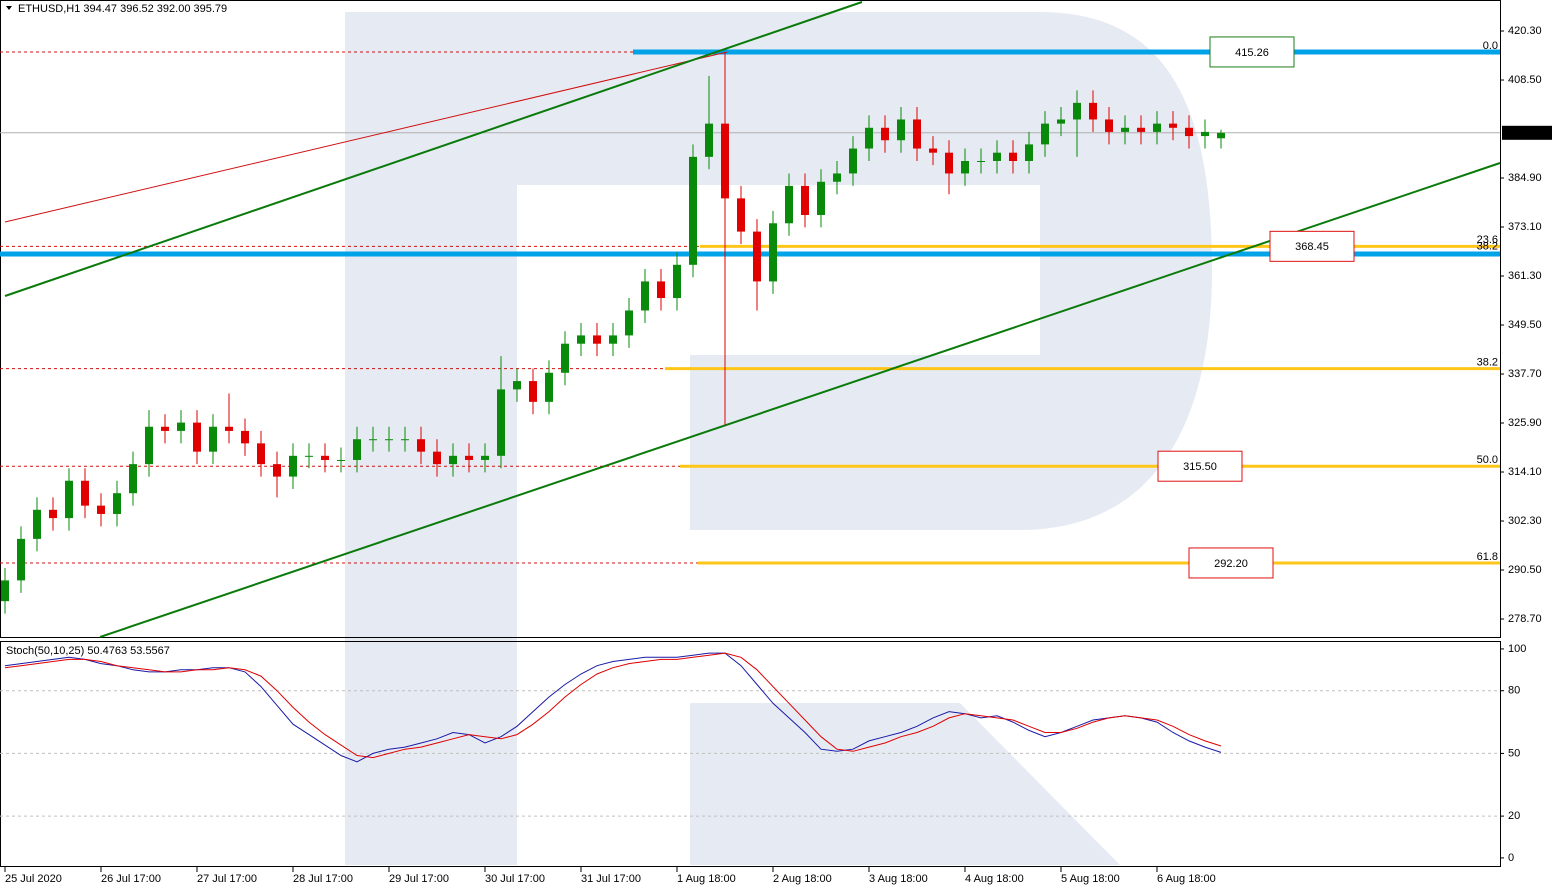 Image resolution: width=1558 pixels, height=890 pixels. What do you see at coordinates (1517, 649) in the screenshot?
I see `stoch-y-tick-label: 100` at bounding box center [1517, 649].